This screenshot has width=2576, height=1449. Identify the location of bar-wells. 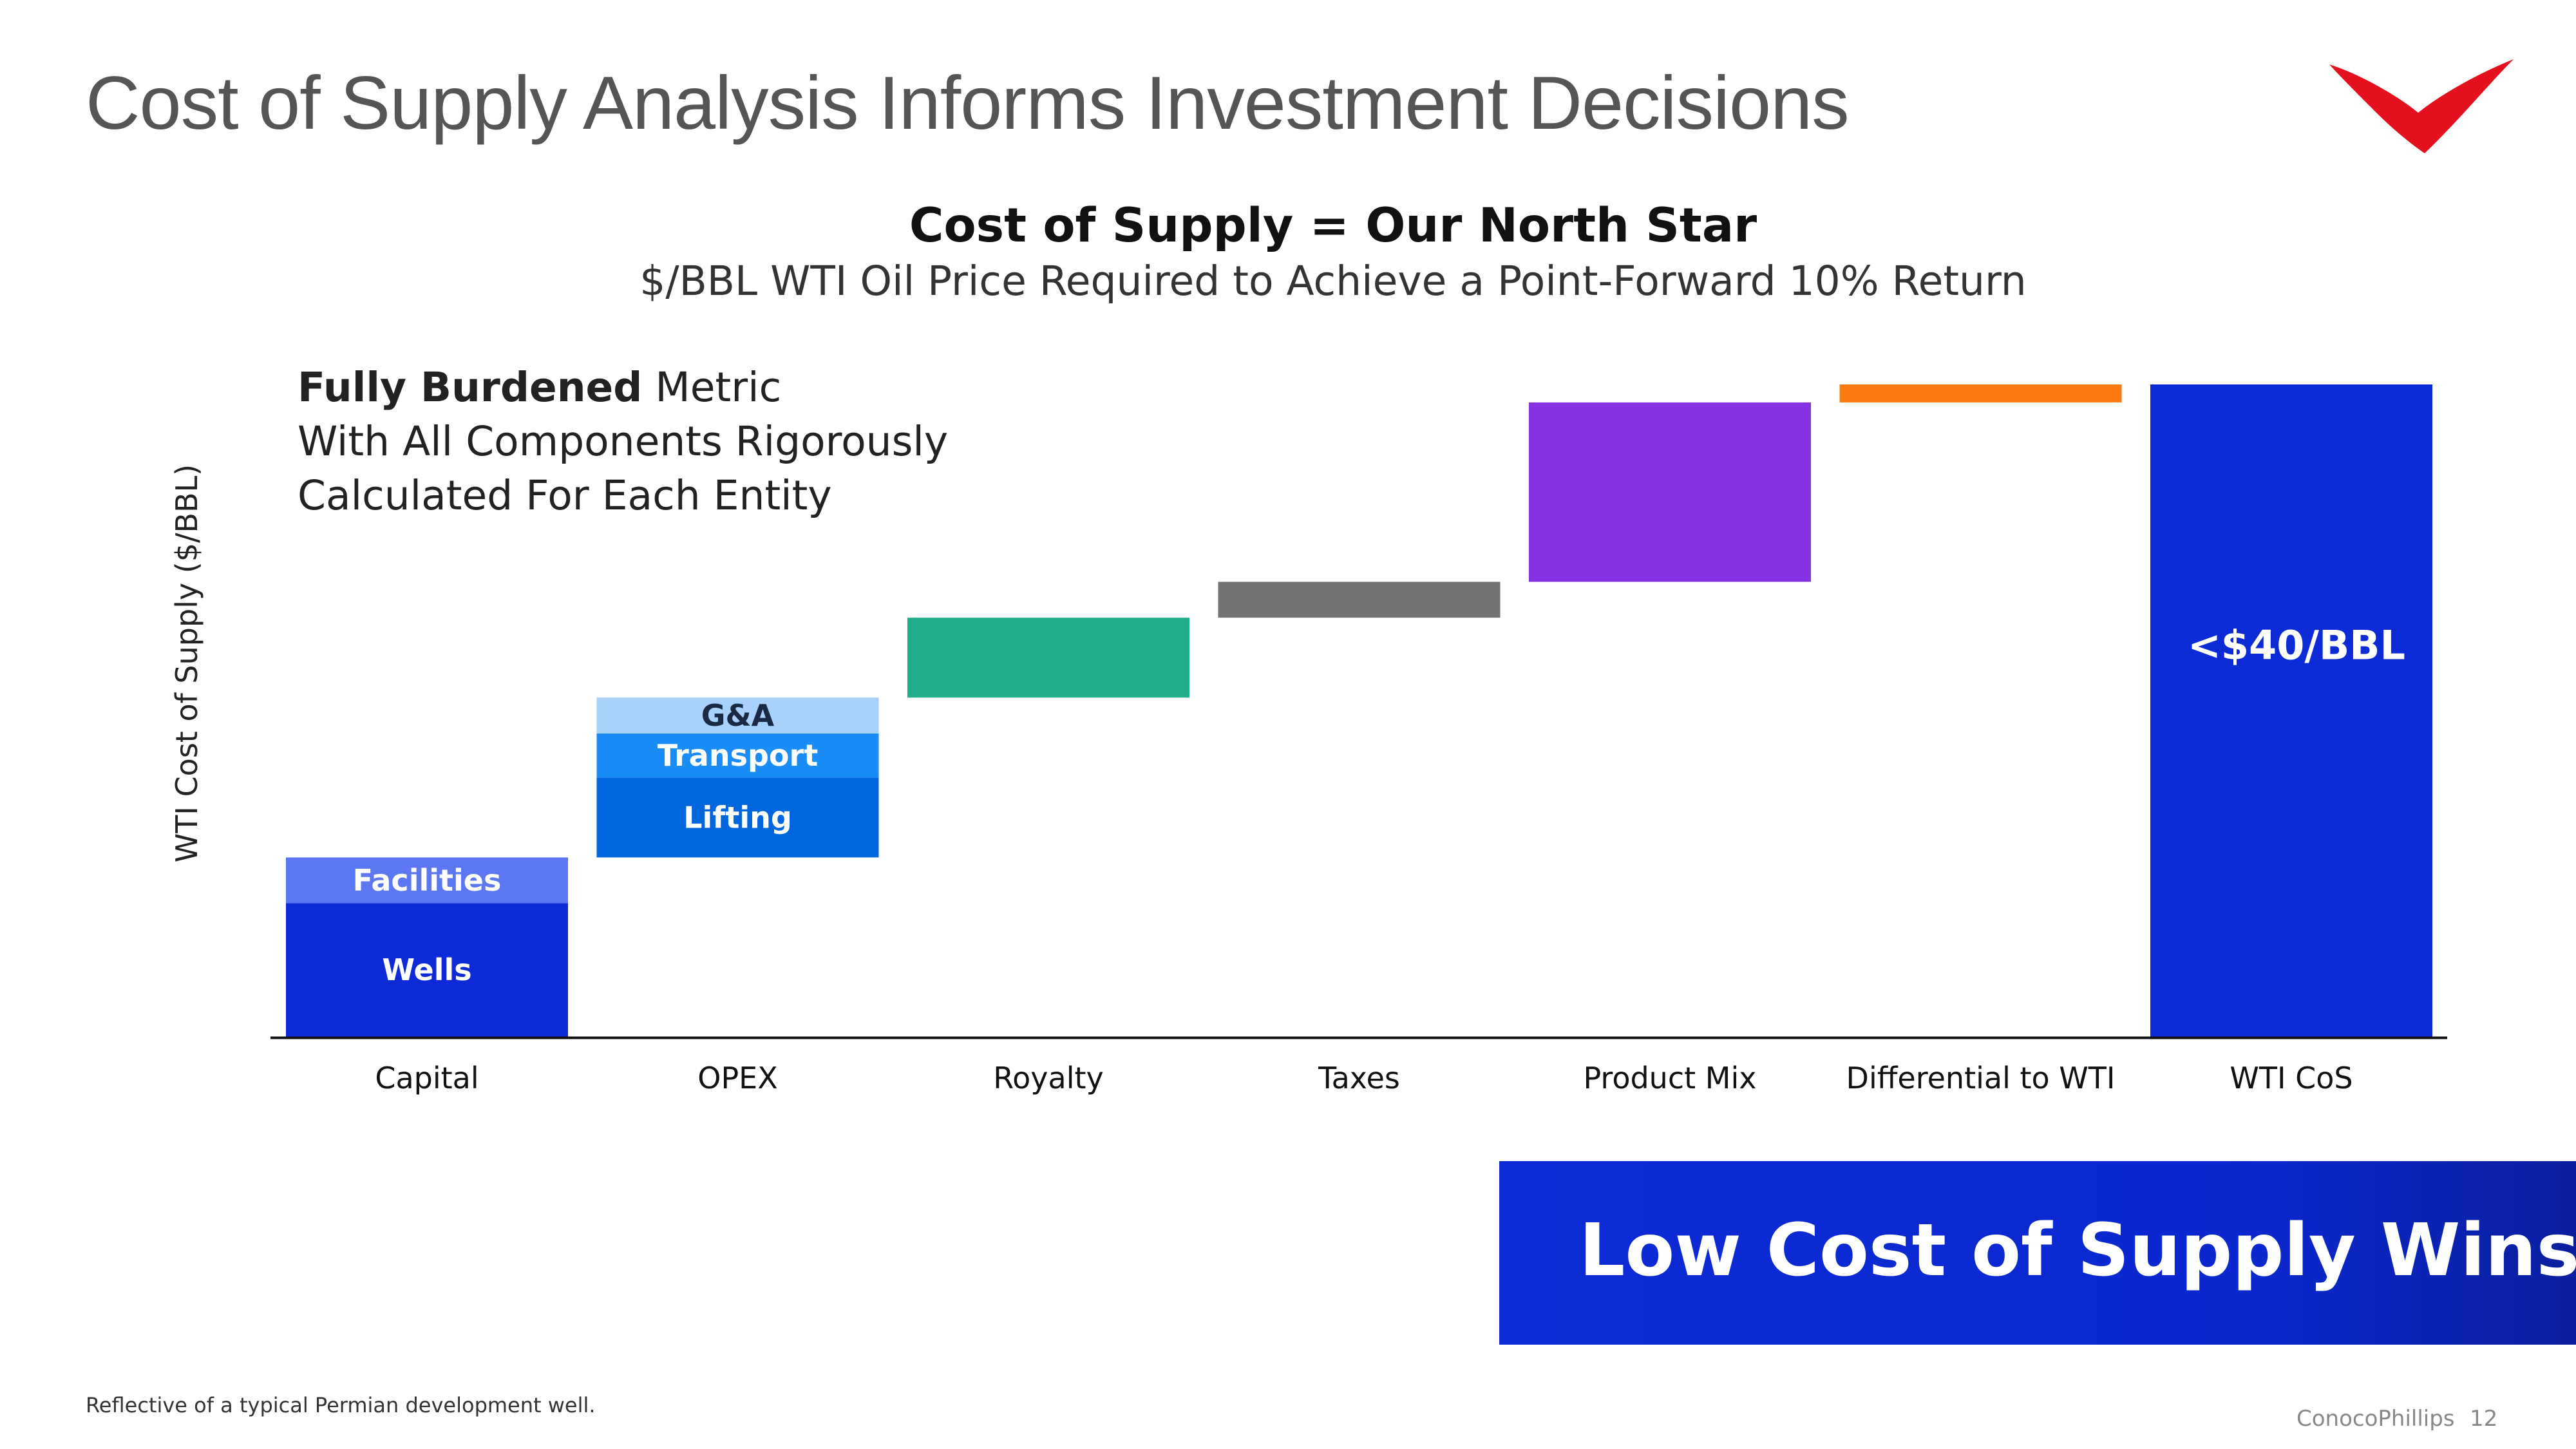
(427, 970).